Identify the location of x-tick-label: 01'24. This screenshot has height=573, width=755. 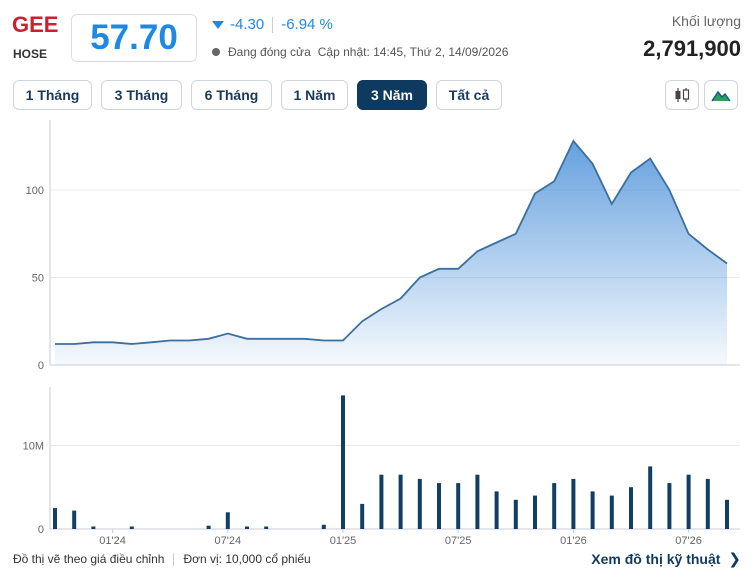
(112, 541).